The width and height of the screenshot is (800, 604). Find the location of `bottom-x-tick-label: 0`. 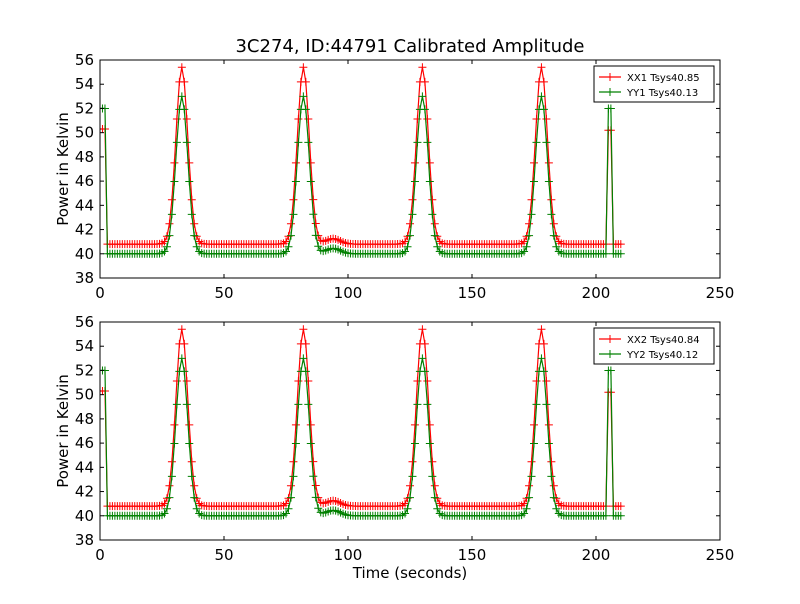

bottom-x-tick-label: 0 is located at coordinates (100, 555).